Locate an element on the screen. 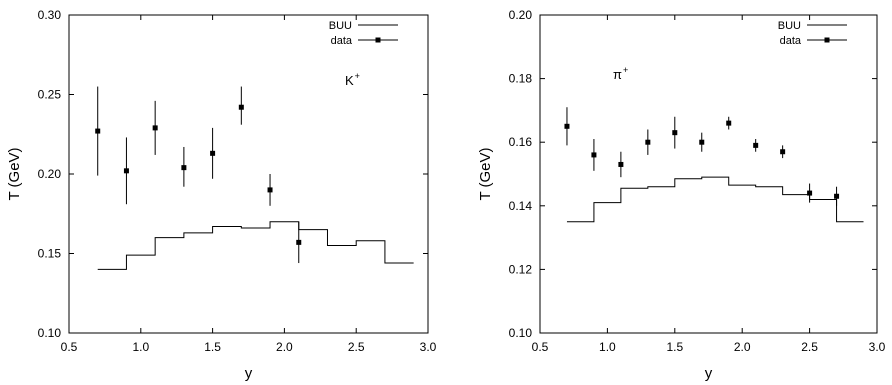  y-tick-label: 0.16 is located at coordinates (521, 142).